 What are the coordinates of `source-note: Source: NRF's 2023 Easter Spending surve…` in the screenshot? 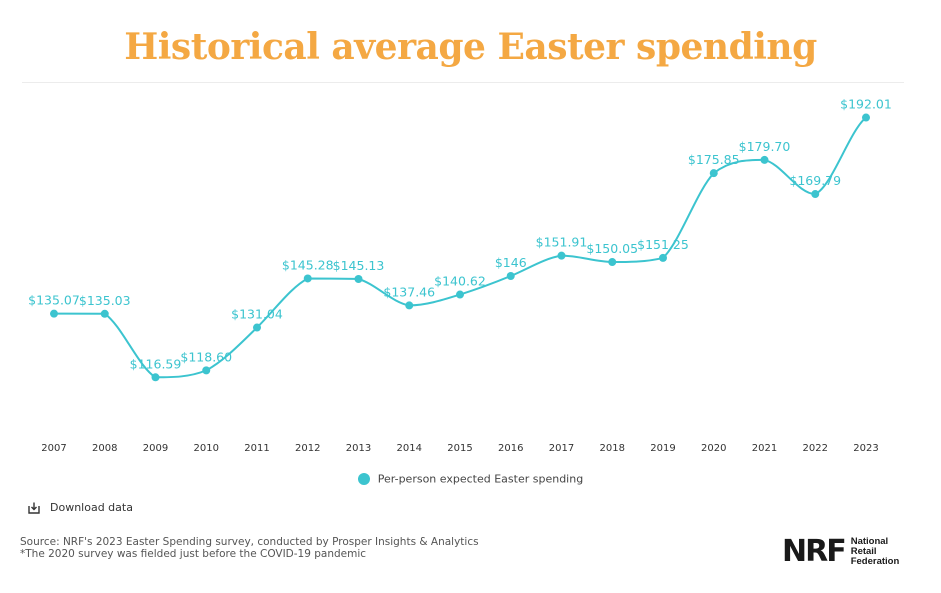 It's located at (249, 548).